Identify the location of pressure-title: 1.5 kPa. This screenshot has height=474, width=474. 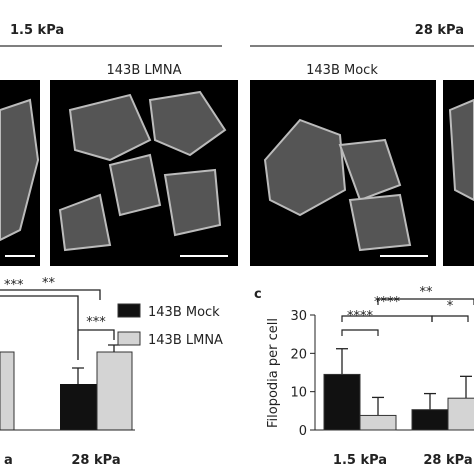
(37, 30).